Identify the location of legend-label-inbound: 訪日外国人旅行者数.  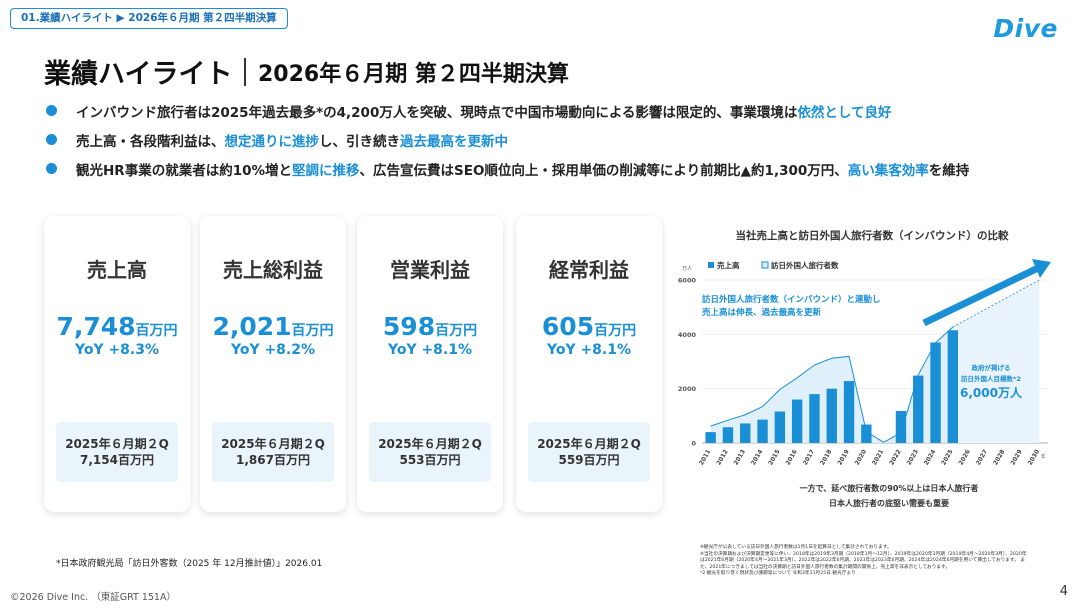
(805, 265).